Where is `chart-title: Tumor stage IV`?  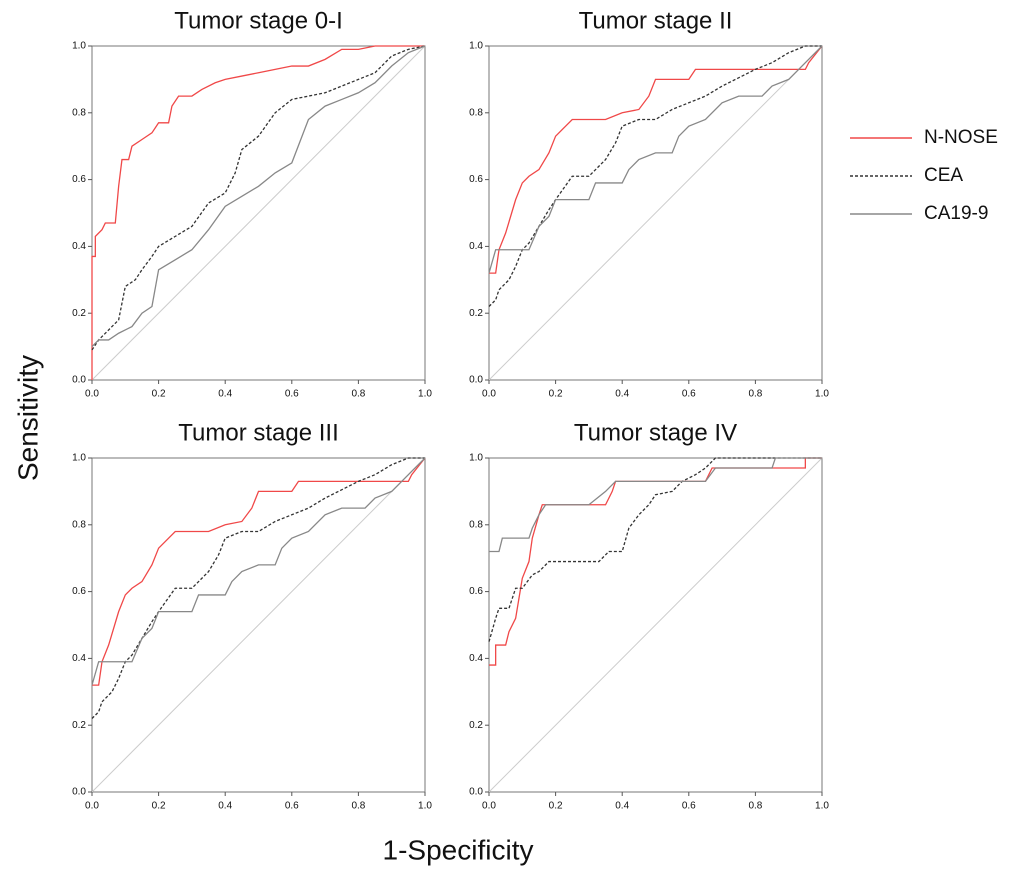
chart-title: Tumor stage IV is located at coordinates (655, 432).